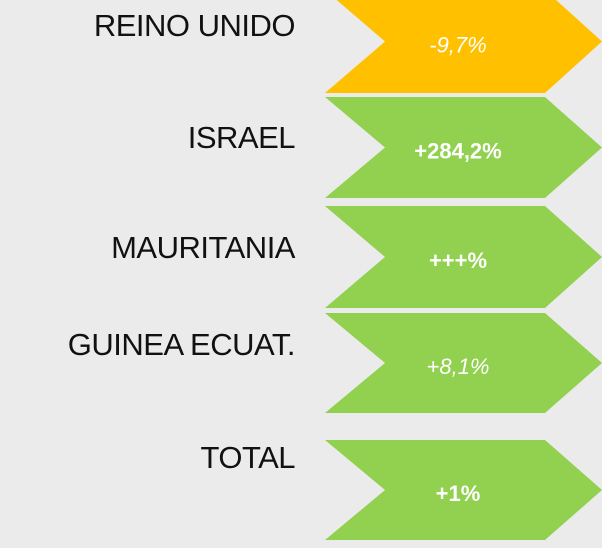  I want to click on row-value: +++%, so click(458, 260).